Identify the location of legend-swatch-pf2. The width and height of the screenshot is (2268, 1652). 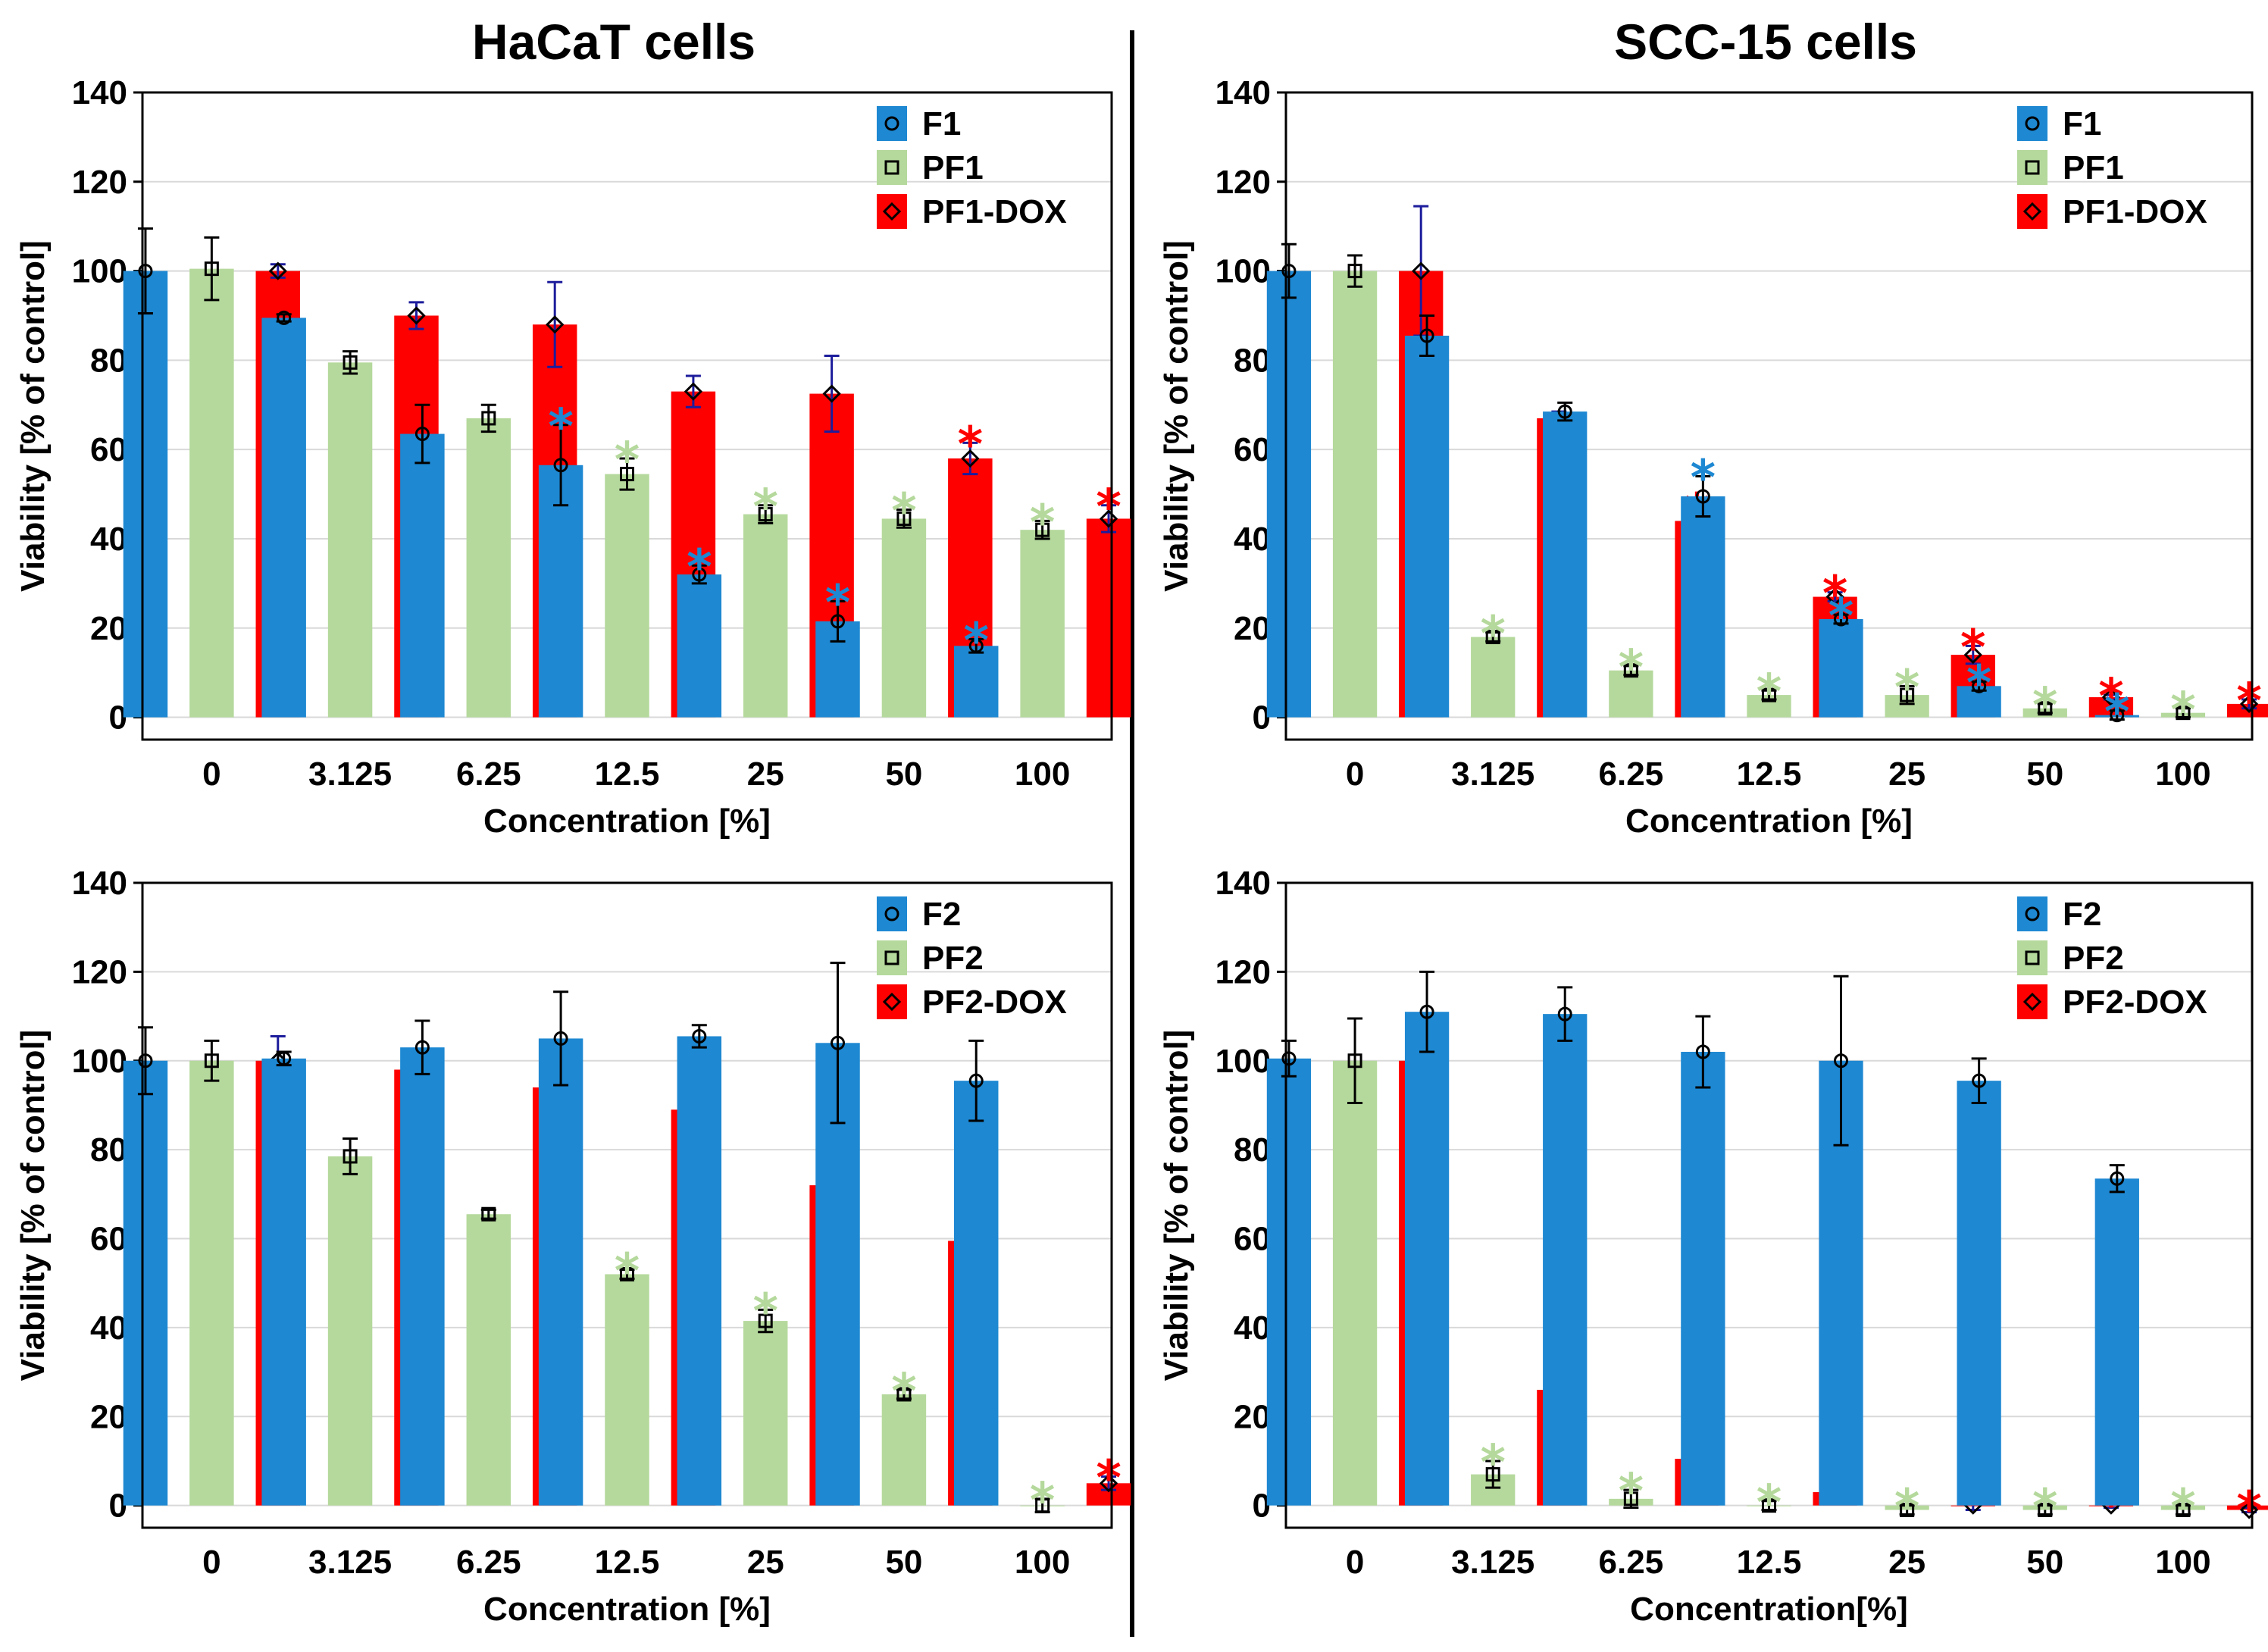
(2032, 957).